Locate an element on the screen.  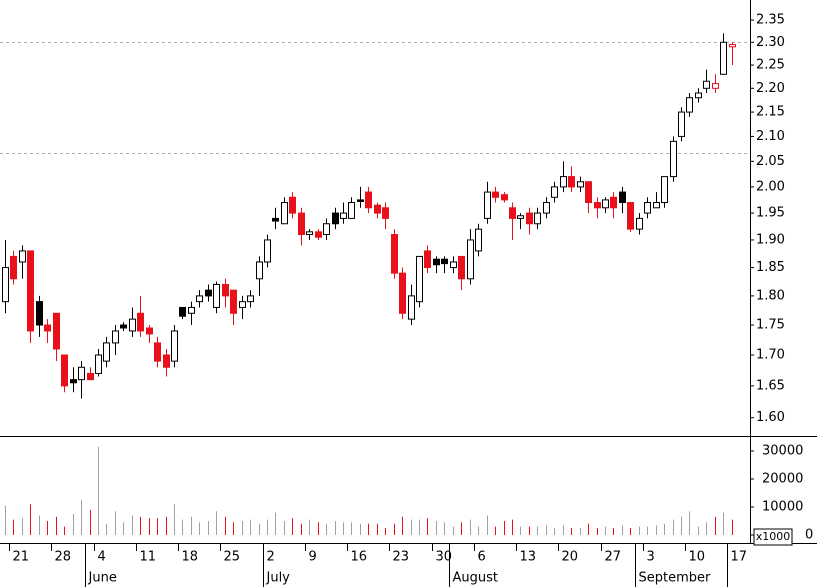
volume-unit: x1000 is located at coordinates (773, 536).